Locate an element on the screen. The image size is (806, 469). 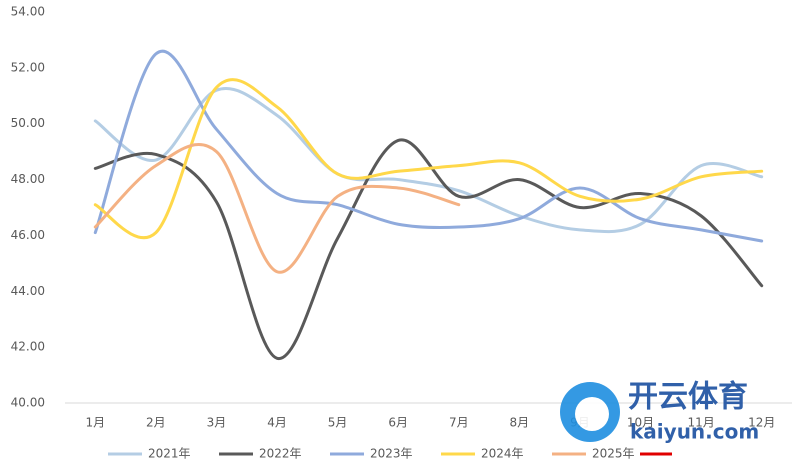
watermark: 开云体育 kaiyun.com is located at coordinates (659, 412).